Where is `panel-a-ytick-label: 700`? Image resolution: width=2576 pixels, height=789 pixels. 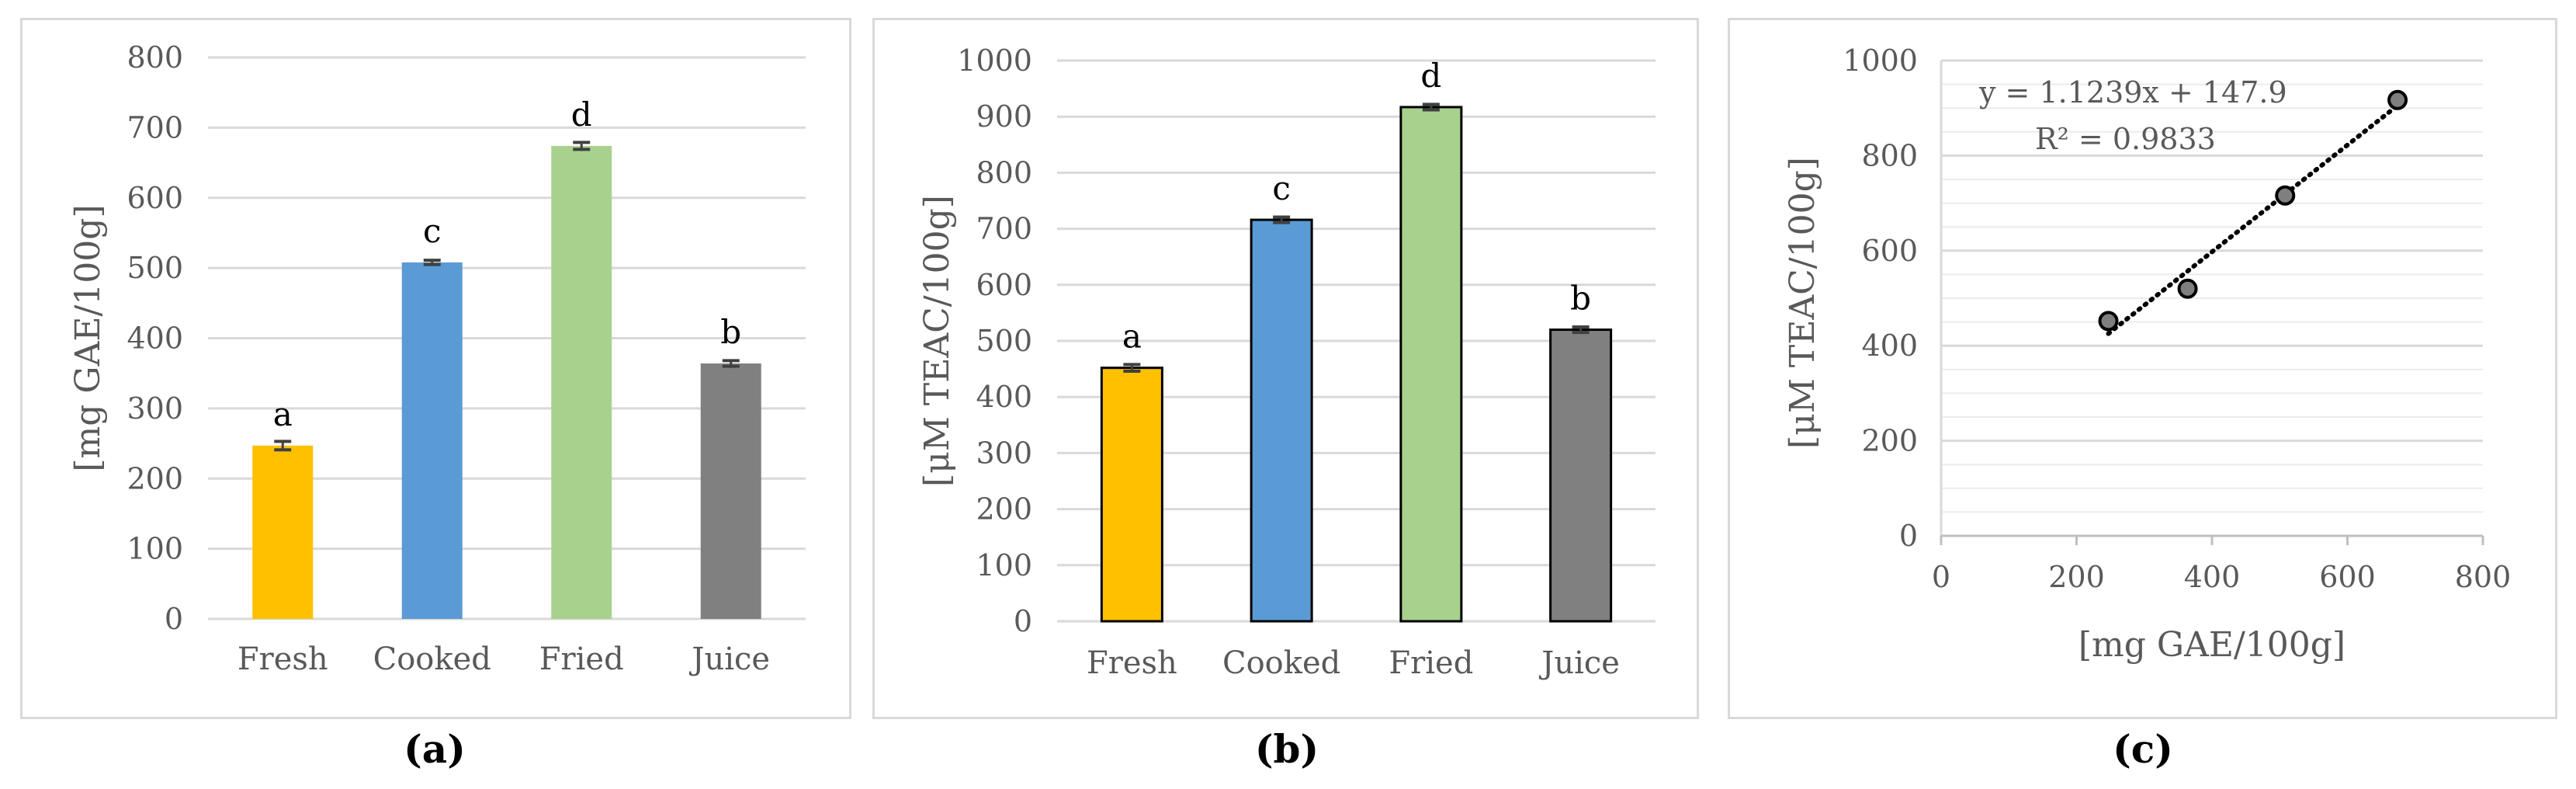 panel-a-ytick-label: 700 is located at coordinates (155, 127).